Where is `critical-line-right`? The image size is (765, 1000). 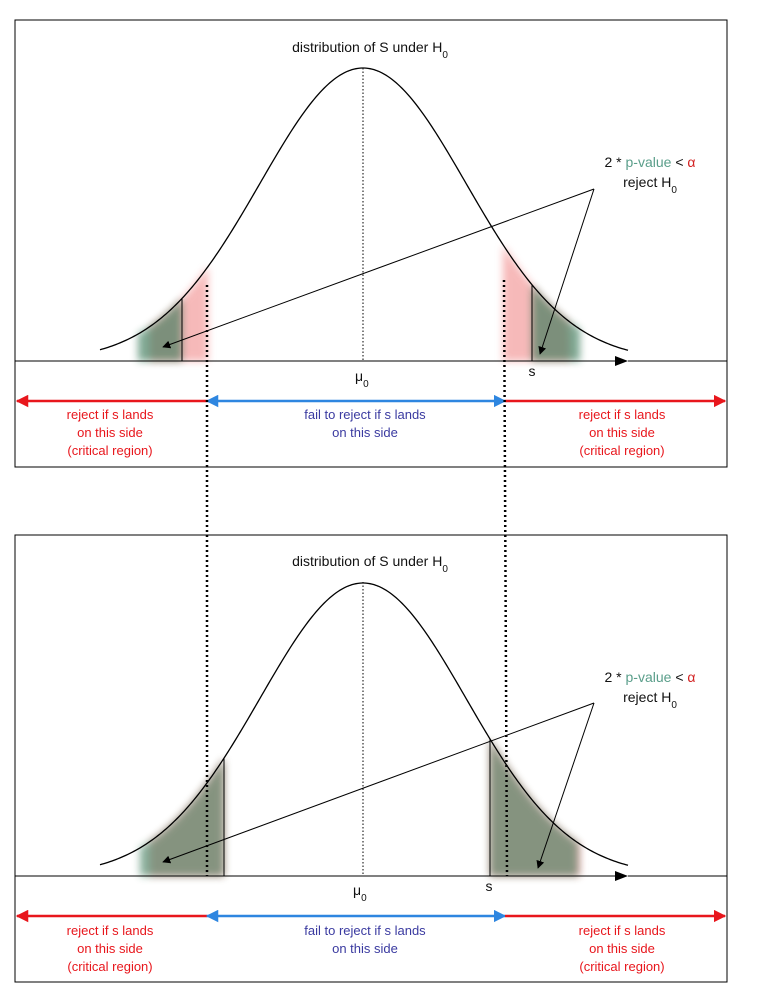 critical-line-right is located at coordinates (505, 578).